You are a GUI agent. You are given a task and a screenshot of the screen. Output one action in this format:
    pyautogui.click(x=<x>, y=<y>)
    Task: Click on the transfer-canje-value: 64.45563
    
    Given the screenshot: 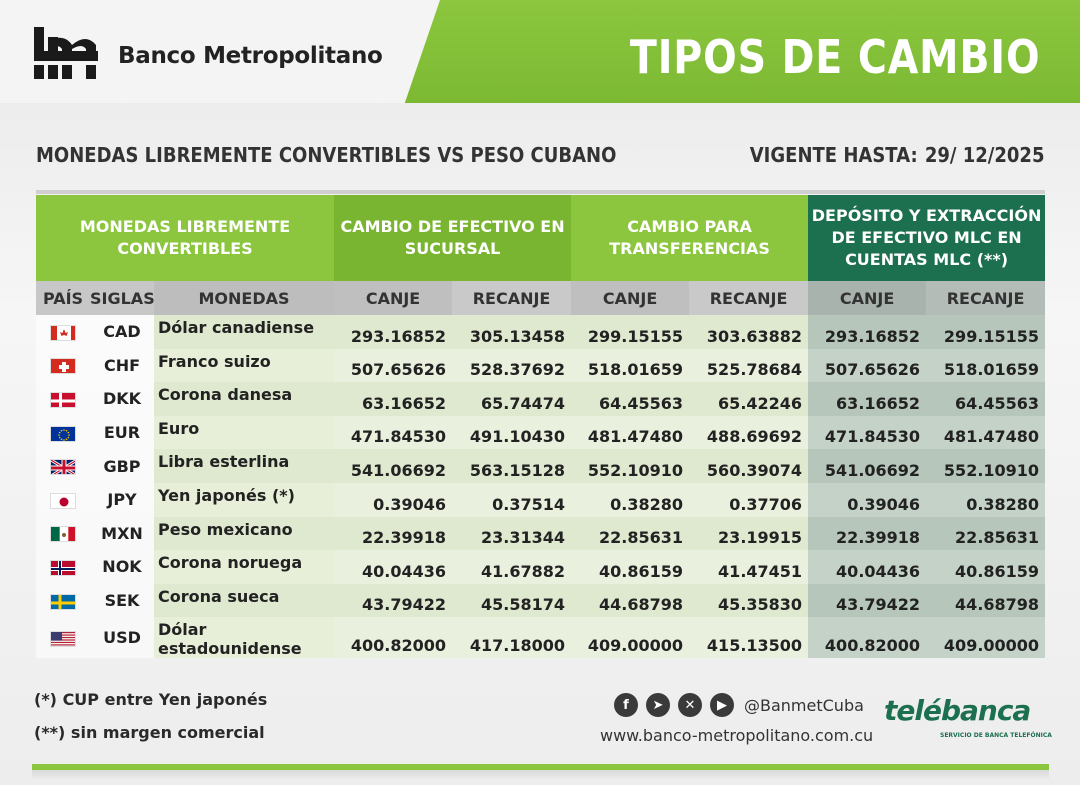 What is the action you would take?
    pyautogui.click(x=630, y=399)
    